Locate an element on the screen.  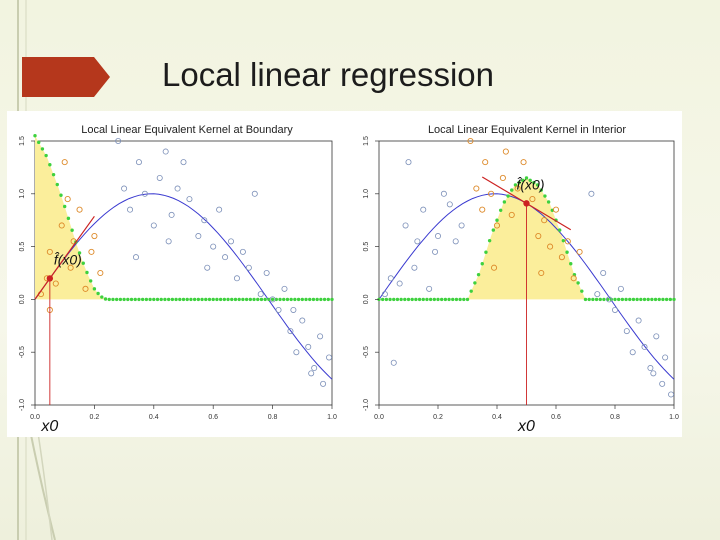
data-points-inside is located at coordinates (525, 209).